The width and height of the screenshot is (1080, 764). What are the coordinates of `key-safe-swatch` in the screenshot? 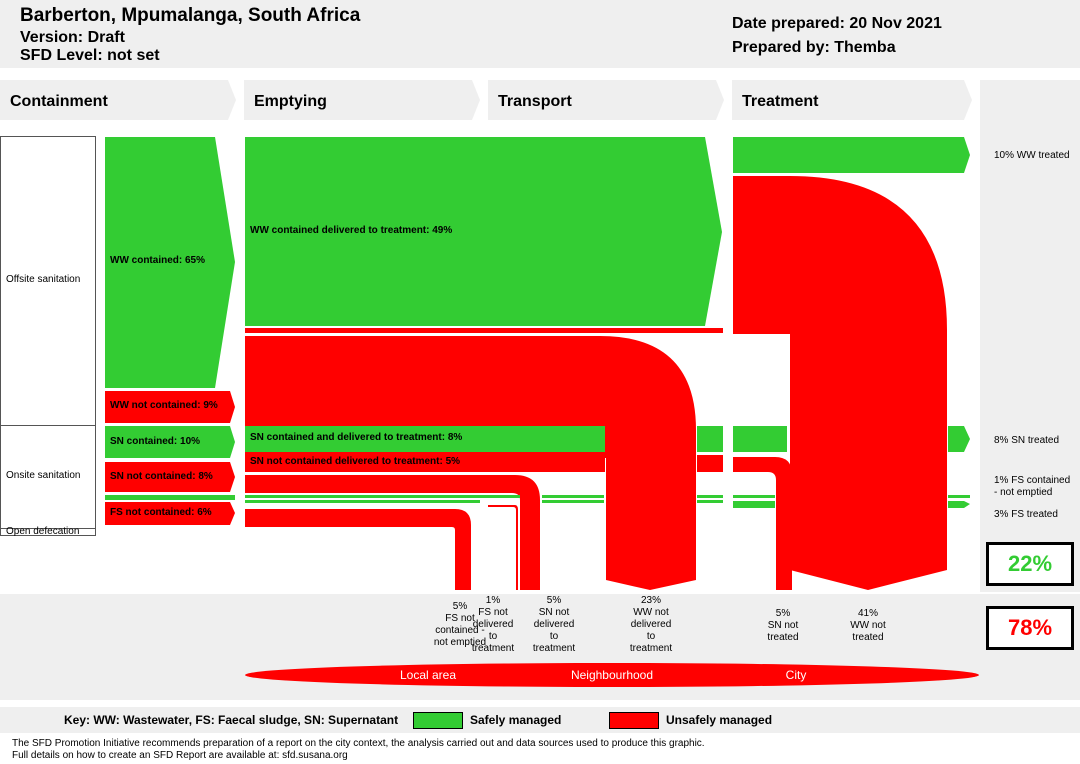 It's located at (438, 720).